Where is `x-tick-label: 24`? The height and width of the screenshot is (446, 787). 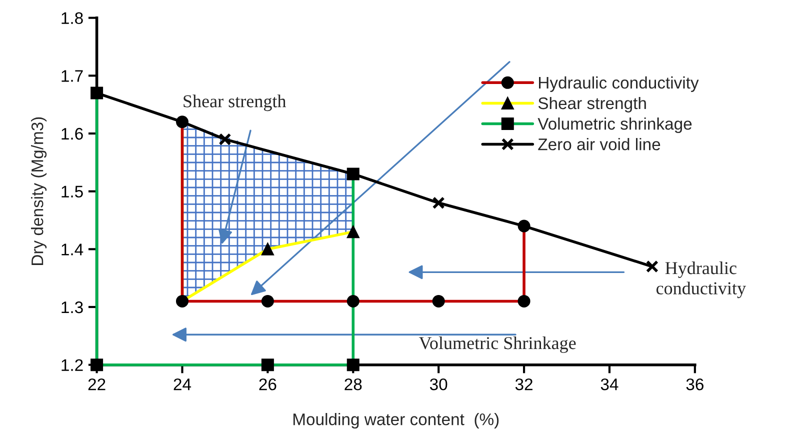
x-tick-label: 24 is located at coordinates (183, 384).